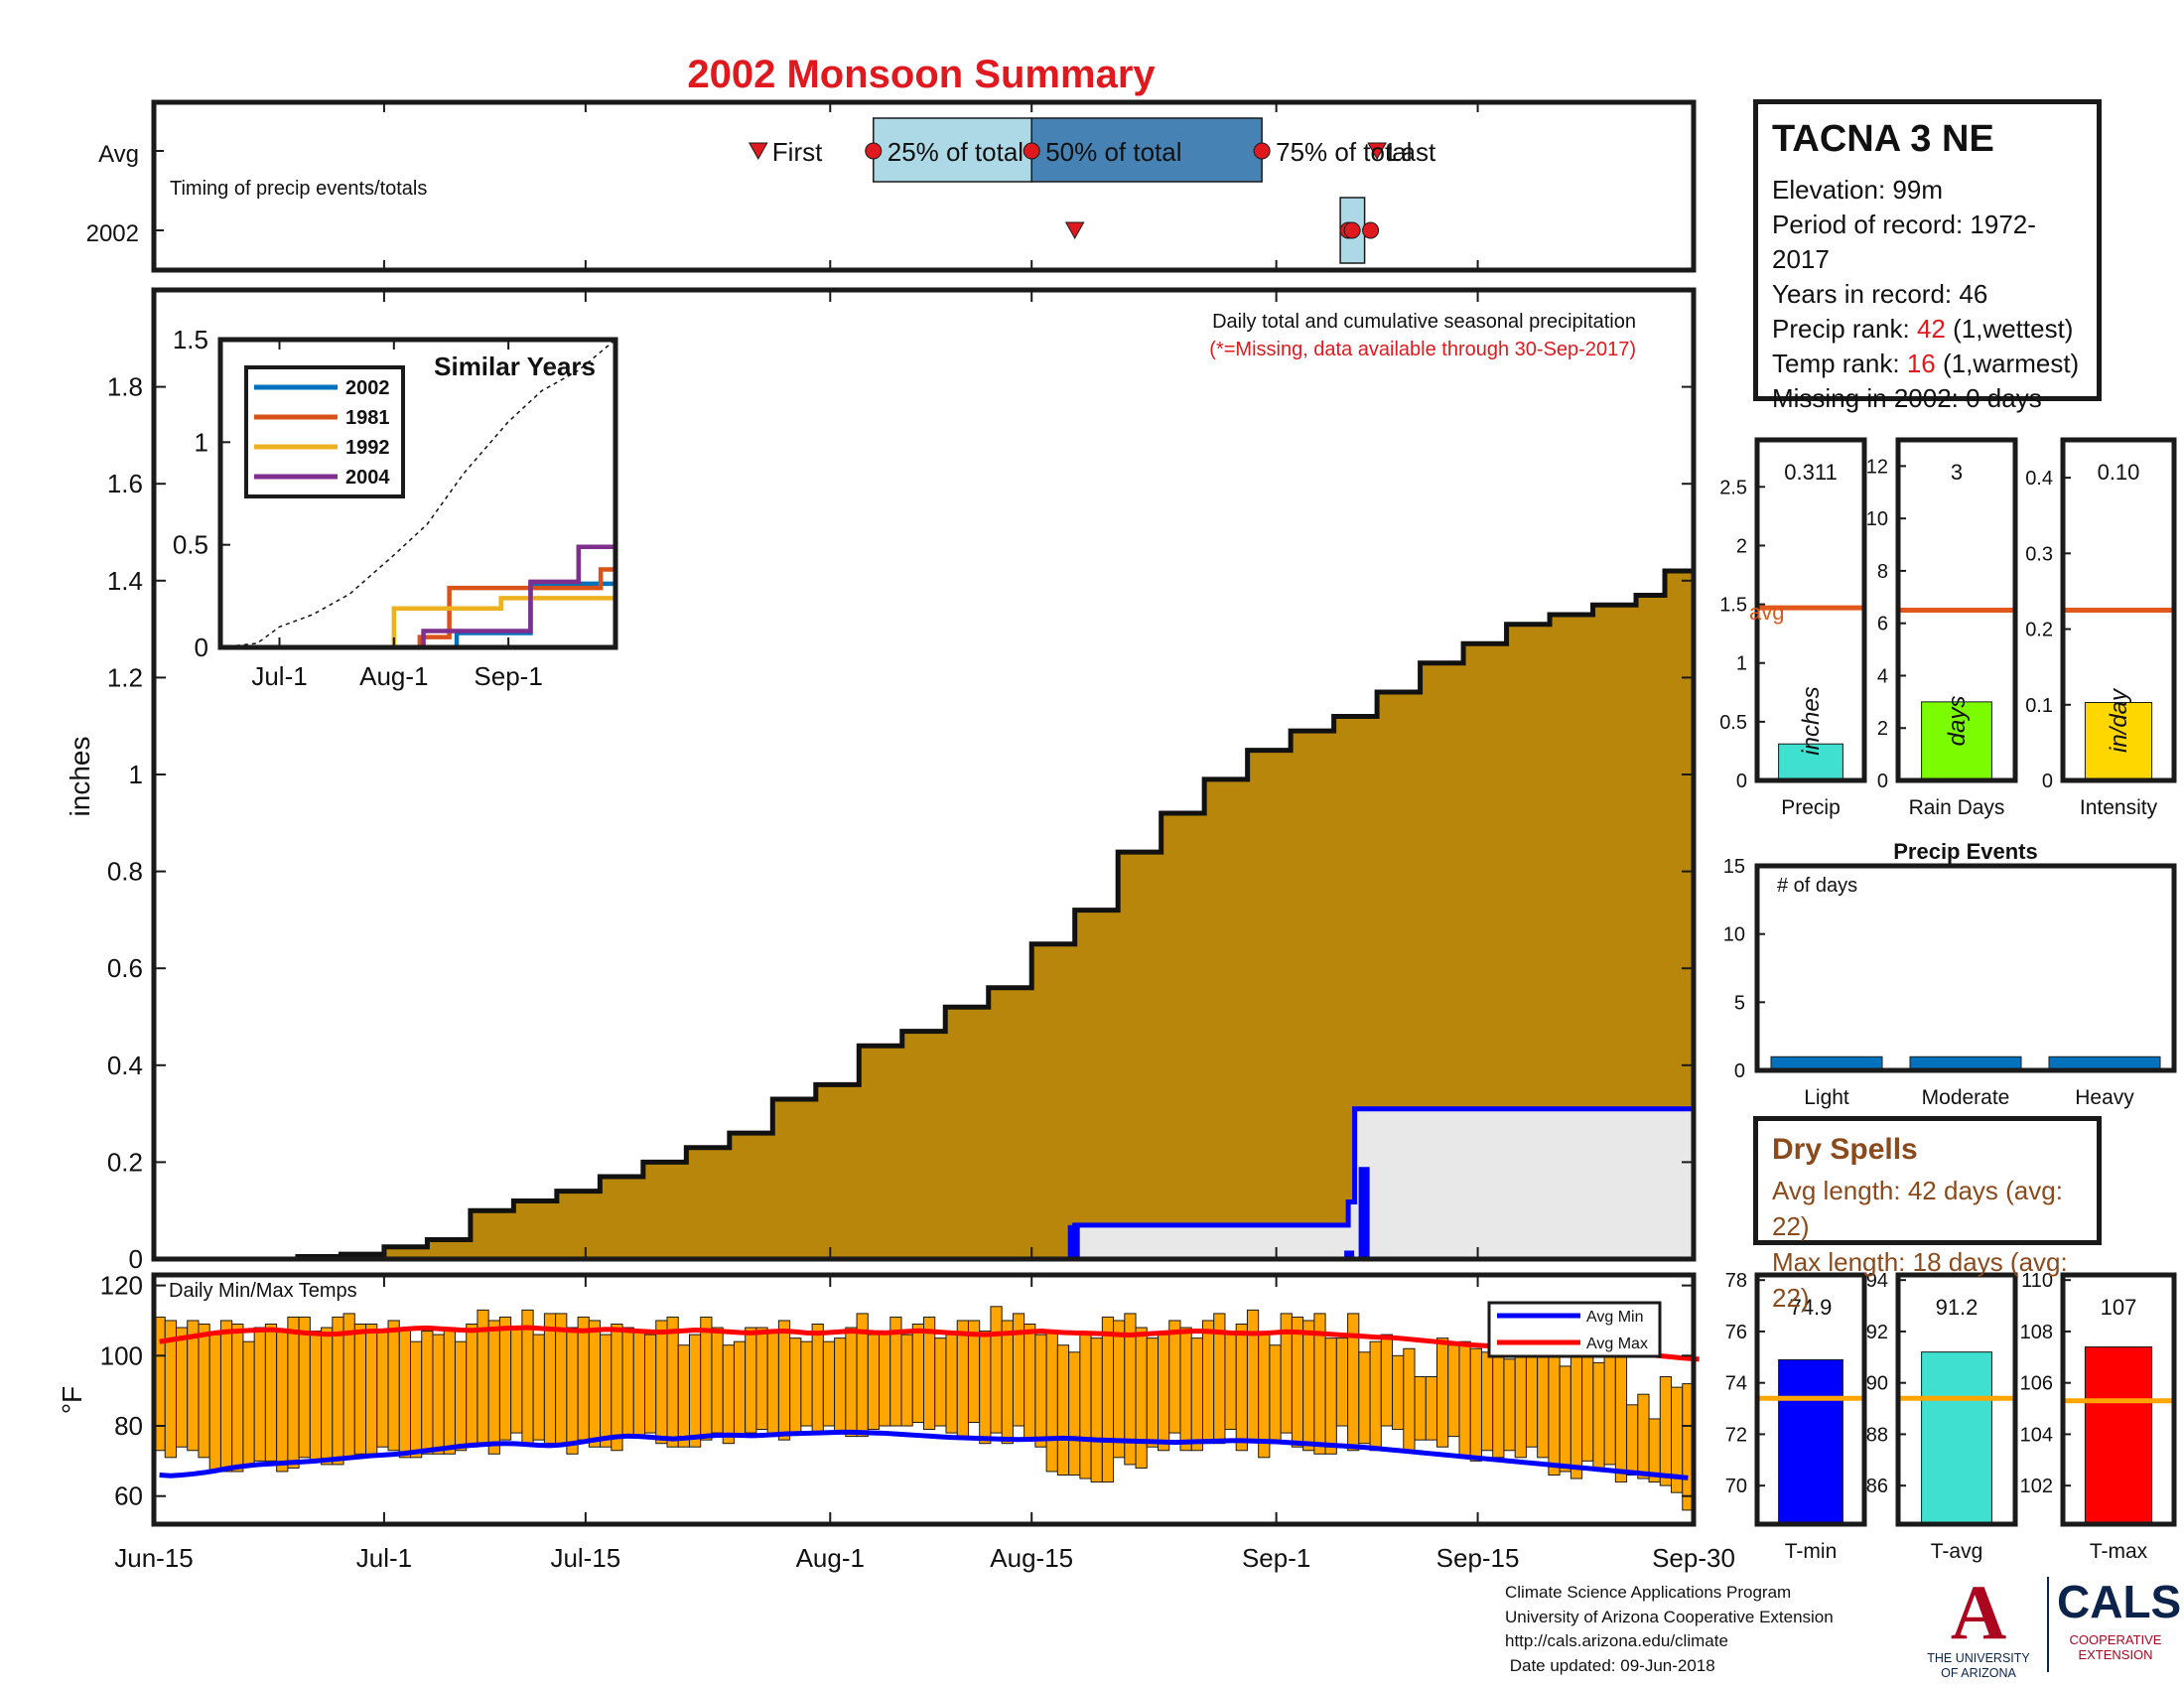 Image resolution: width=2184 pixels, height=1688 pixels. I want to click on stat_precip-ytick-label: 1, so click(1741, 664).